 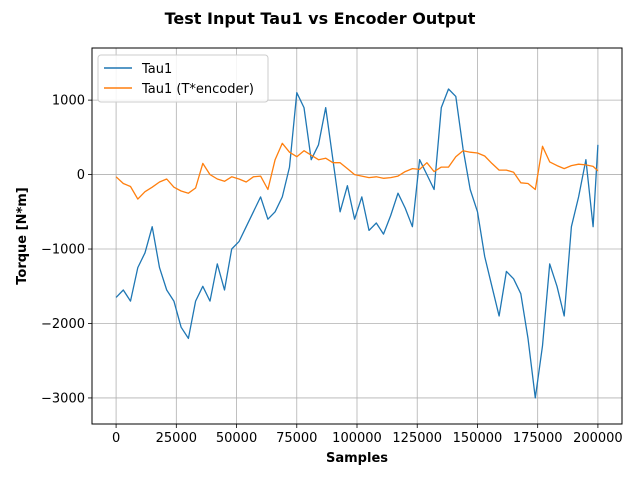 I want to click on y-tick-label: 1000, so click(x=68, y=101).